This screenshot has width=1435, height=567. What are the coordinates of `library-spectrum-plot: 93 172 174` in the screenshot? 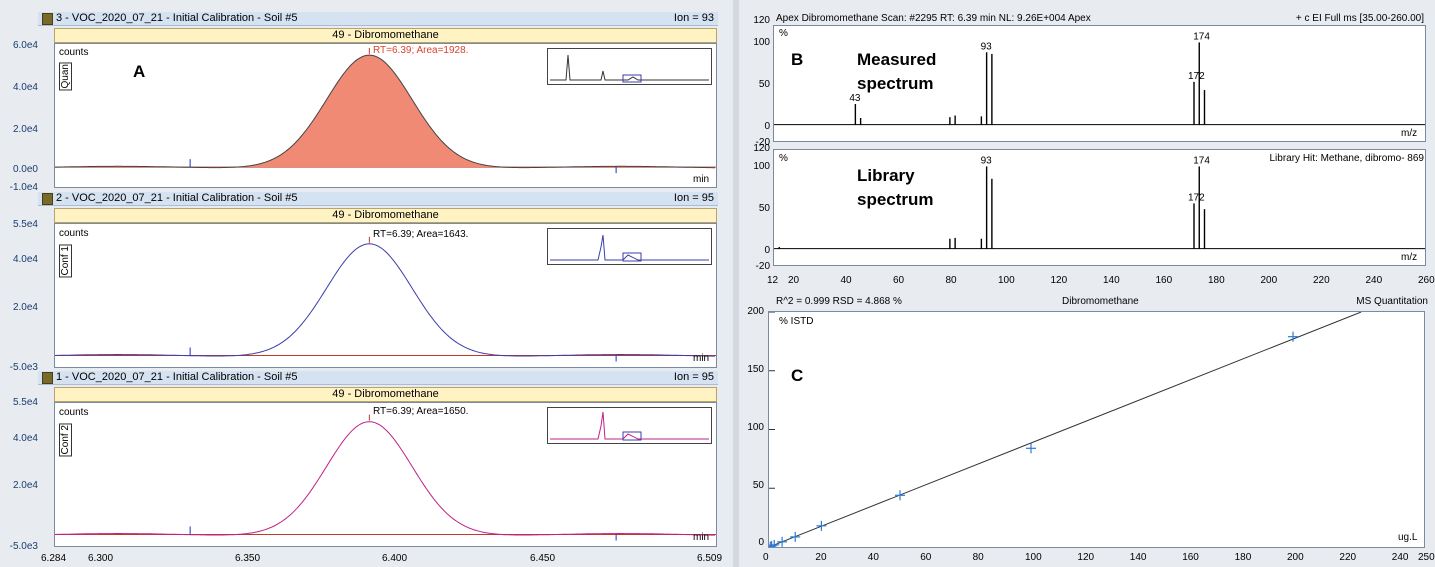 It's located at (1099, 207).